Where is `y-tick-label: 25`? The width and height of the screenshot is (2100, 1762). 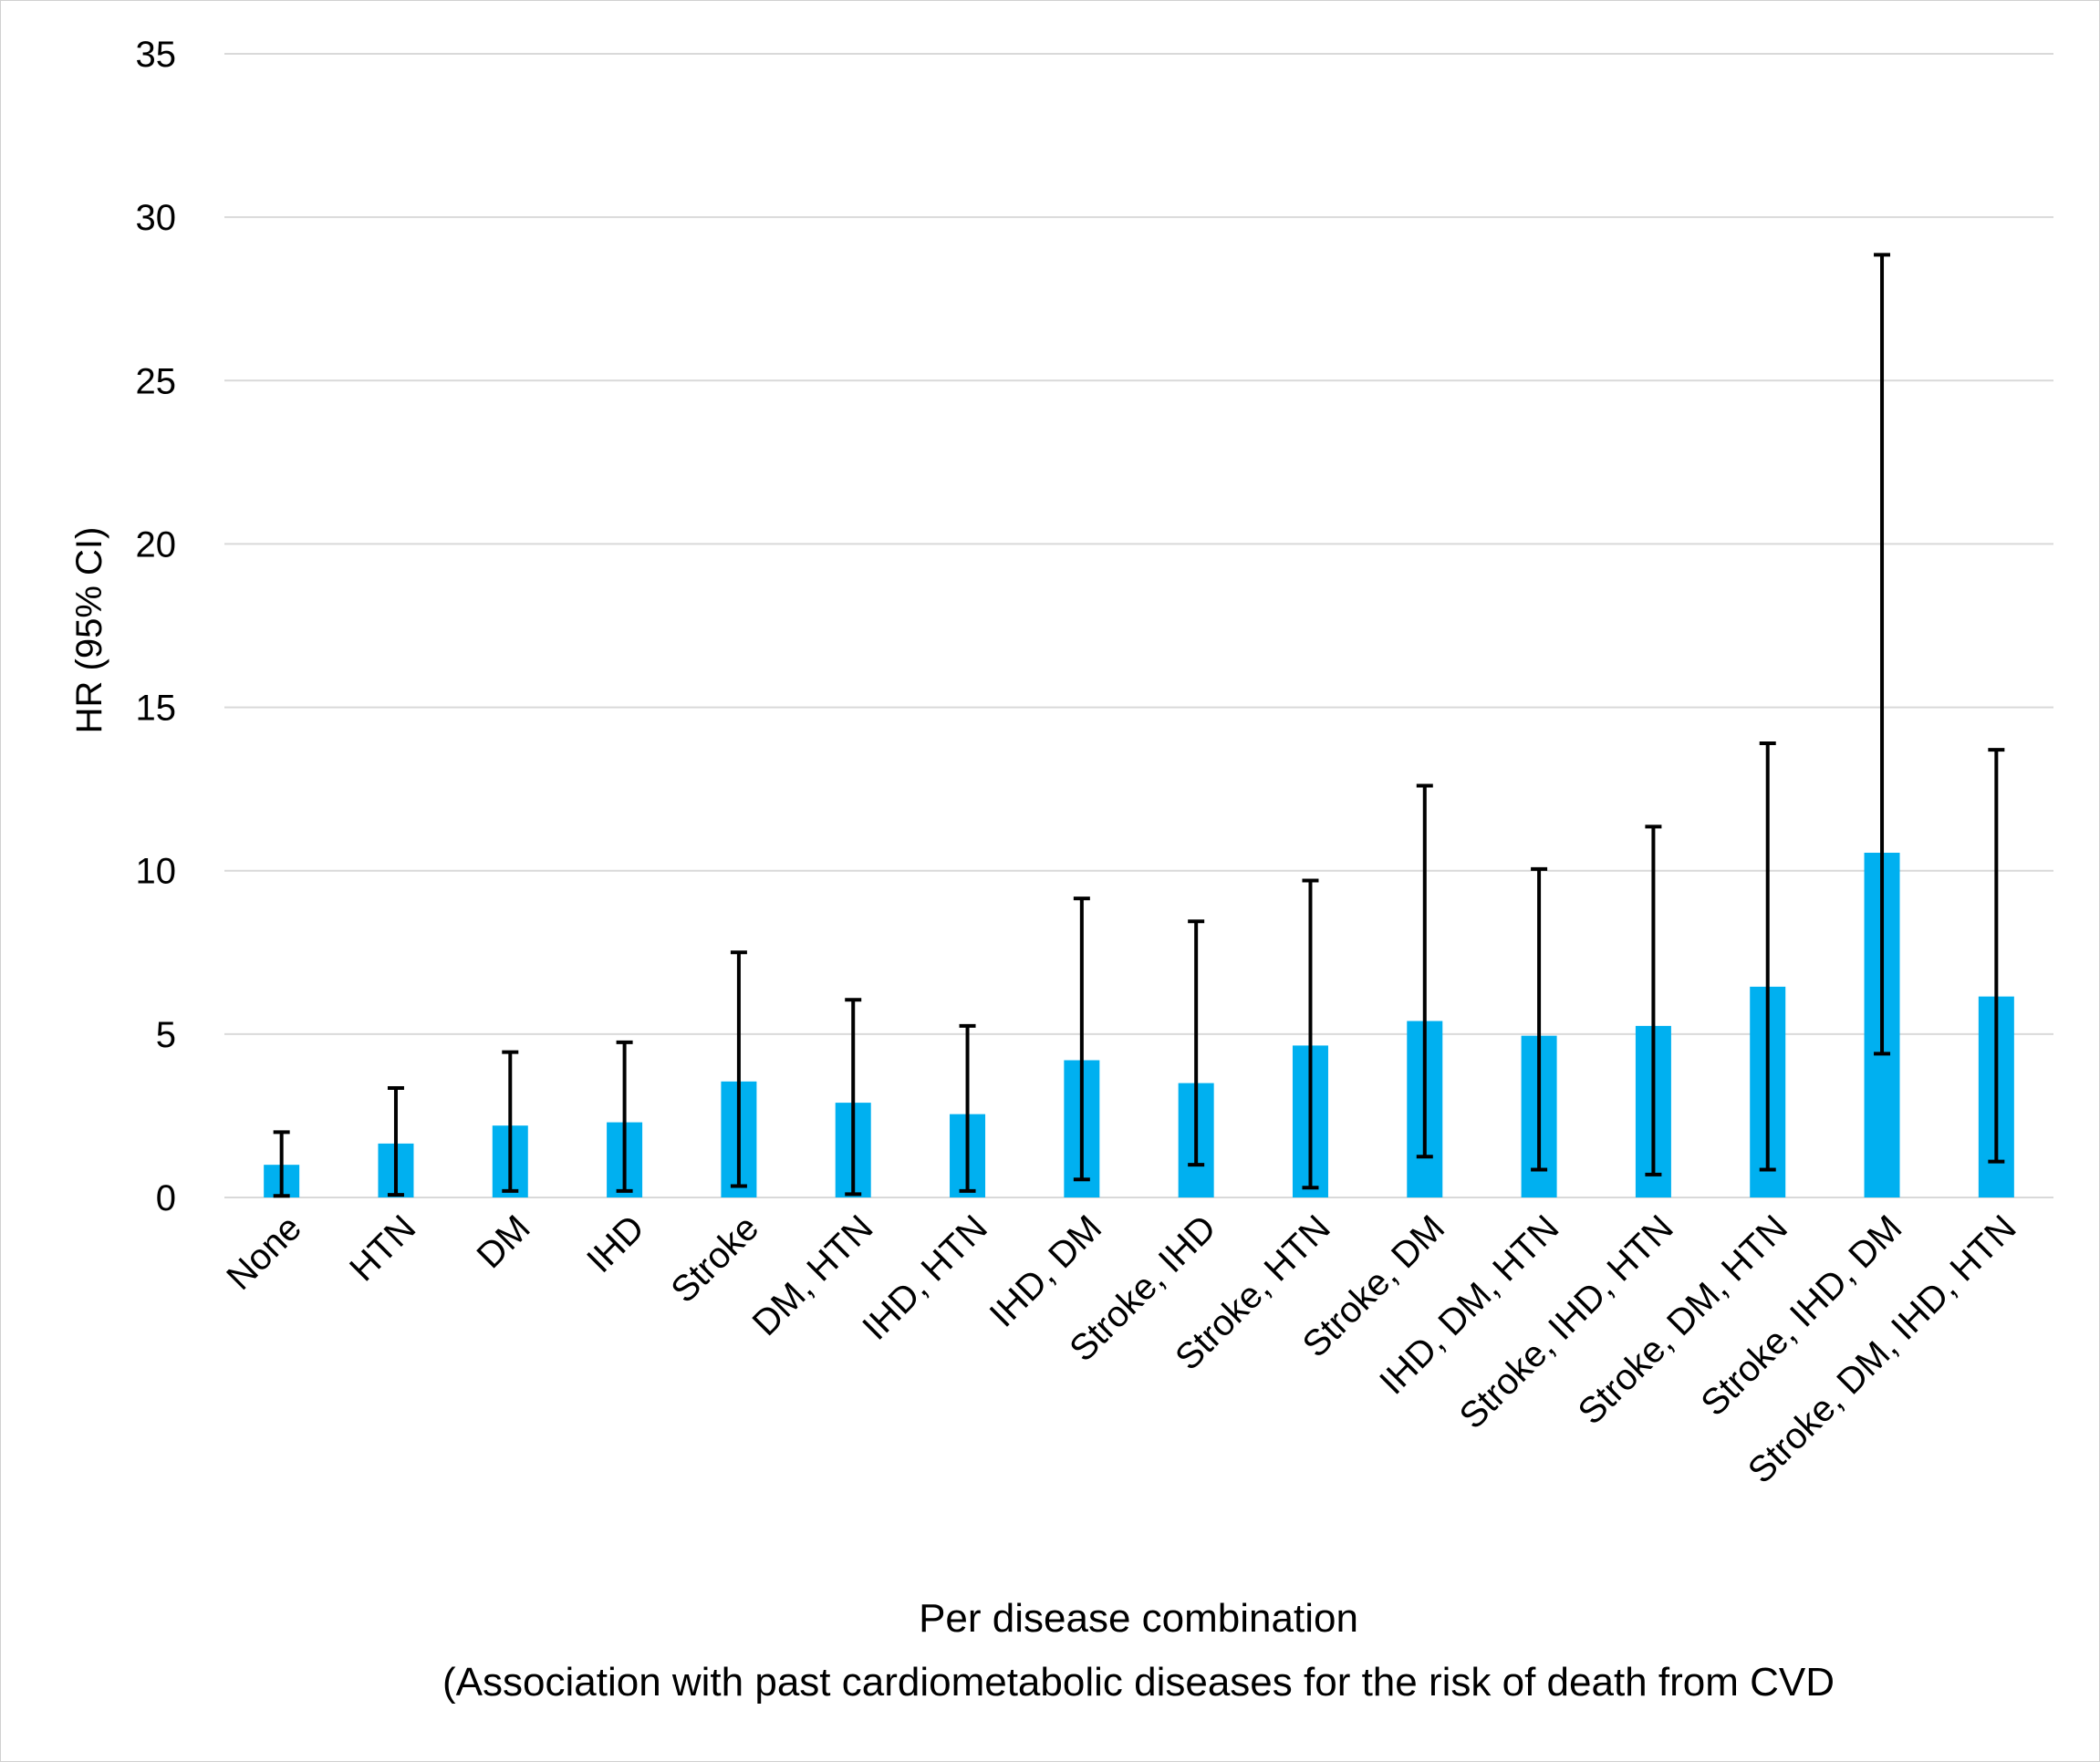
y-tick-label: 25 is located at coordinates (156, 381).